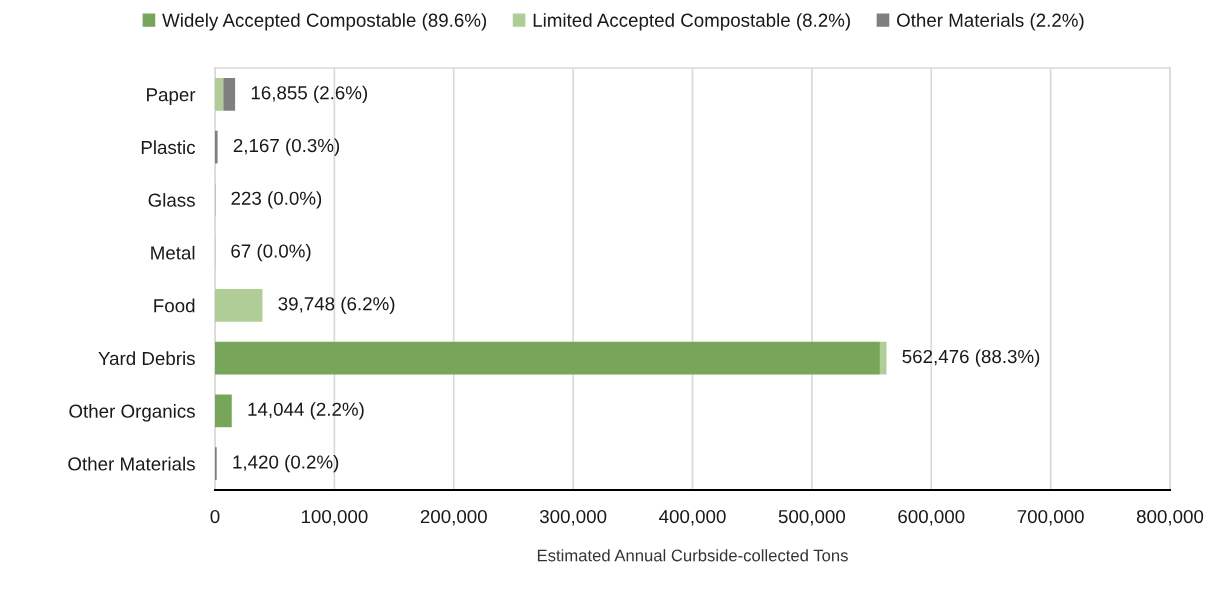 This screenshot has width=1228, height=590. What do you see at coordinates (336, 305) in the screenshot?
I see `total-label: 39,748 (6.2%)` at bounding box center [336, 305].